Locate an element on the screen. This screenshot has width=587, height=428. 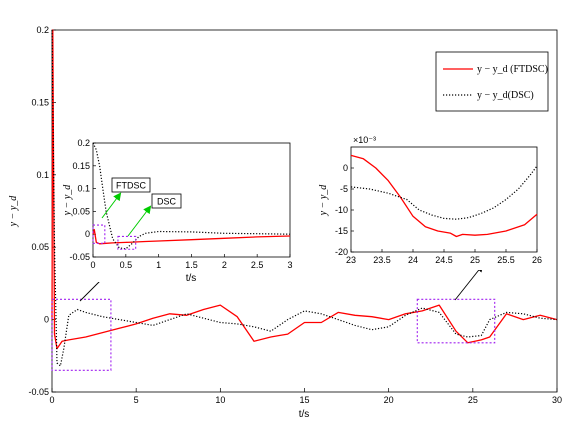
main-y-tick-label: 0 is located at coordinates (46, 320).